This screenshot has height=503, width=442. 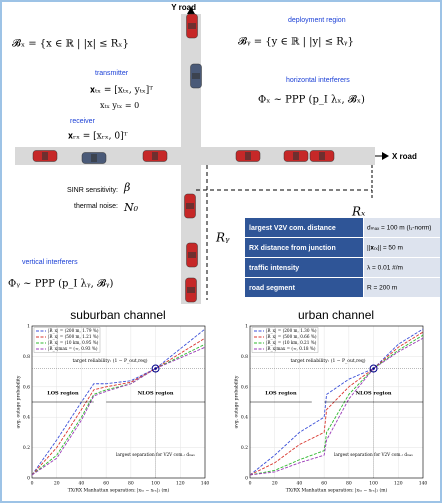 What do you see at coordinates (292, 248) in the screenshot?
I see `table-key: RX distance from junction` at bounding box center [292, 248].